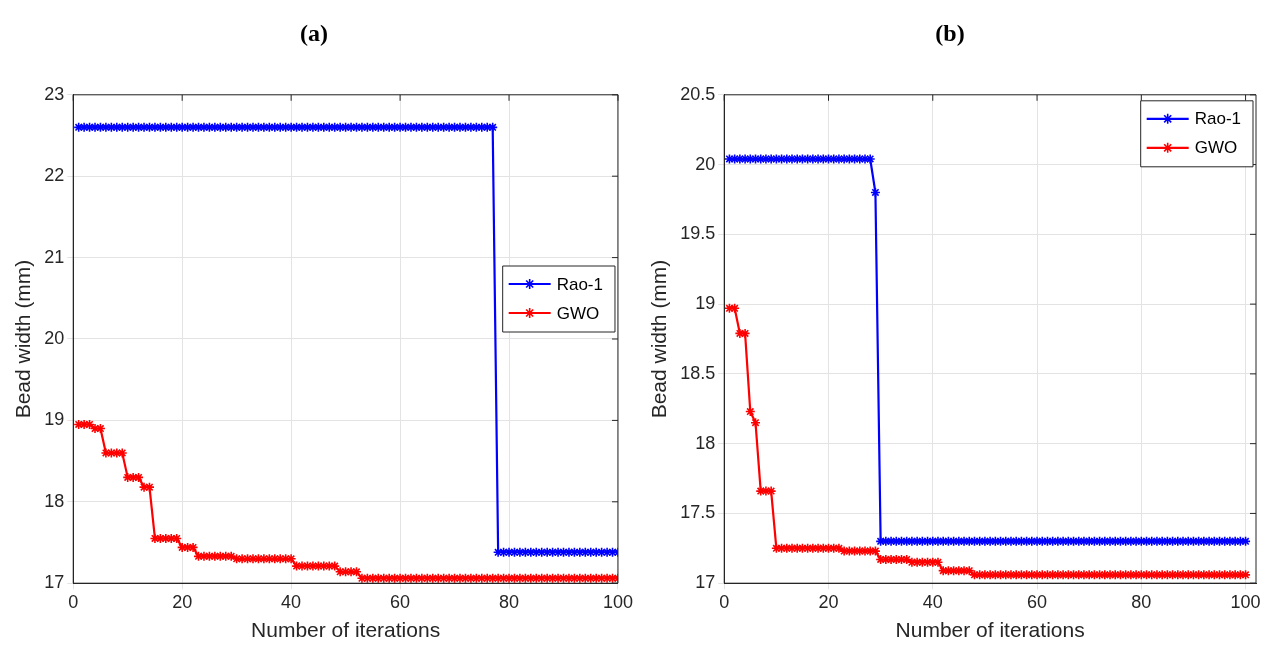 The width and height of the screenshot is (1280, 657). Describe the element at coordinates (698, 512) in the screenshot. I see `y-tick-label: 17.5` at that location.